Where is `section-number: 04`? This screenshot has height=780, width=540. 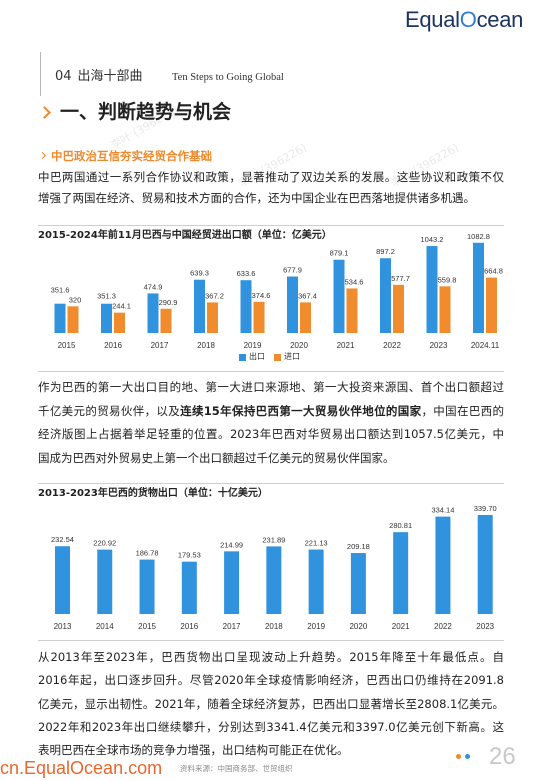
section-number: 04 is located at coordinates (63, 76).